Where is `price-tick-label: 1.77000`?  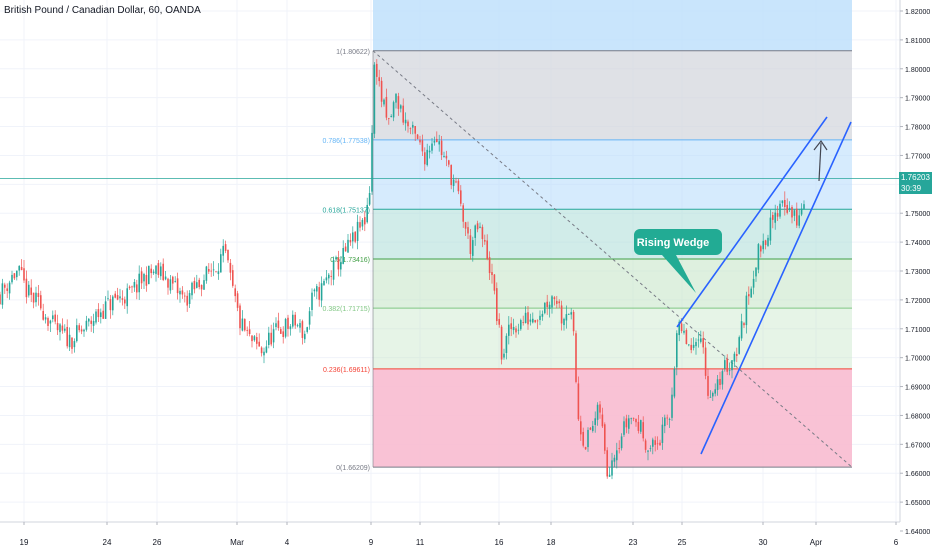
price-tick-label: 1.77000 is located at coordinates (917, 156).